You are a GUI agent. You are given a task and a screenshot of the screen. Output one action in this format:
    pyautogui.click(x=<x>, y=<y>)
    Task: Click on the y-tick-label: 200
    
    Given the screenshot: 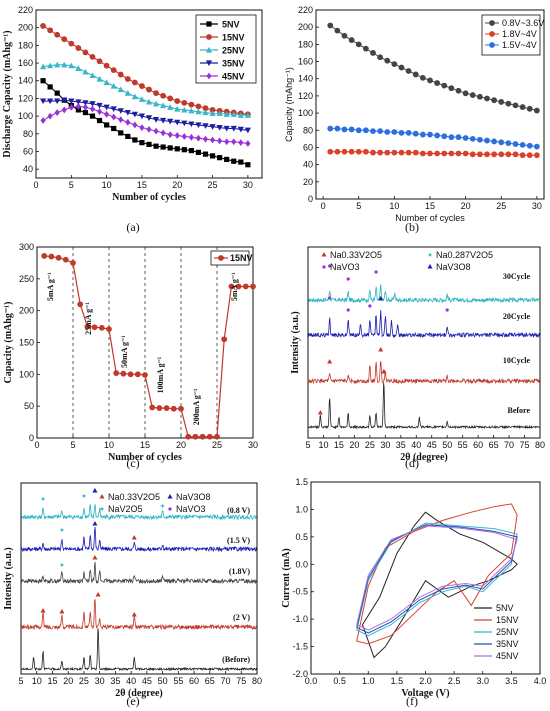 What is the action you would take?
    pyautogui.click(x=25, y=28)
    